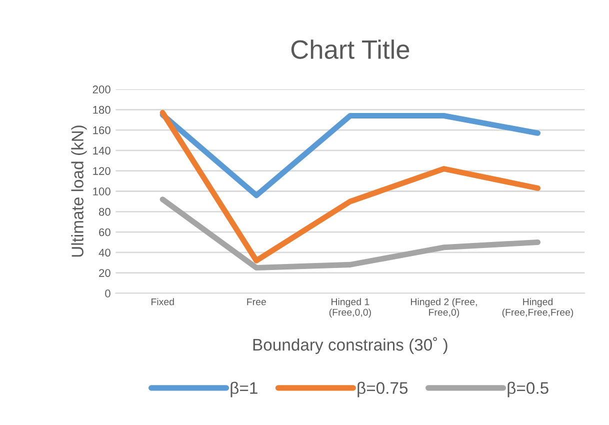 The width and height of the screenshot is (609, 425). I want to click on legend-label: β=0.75, so click(383, 390).